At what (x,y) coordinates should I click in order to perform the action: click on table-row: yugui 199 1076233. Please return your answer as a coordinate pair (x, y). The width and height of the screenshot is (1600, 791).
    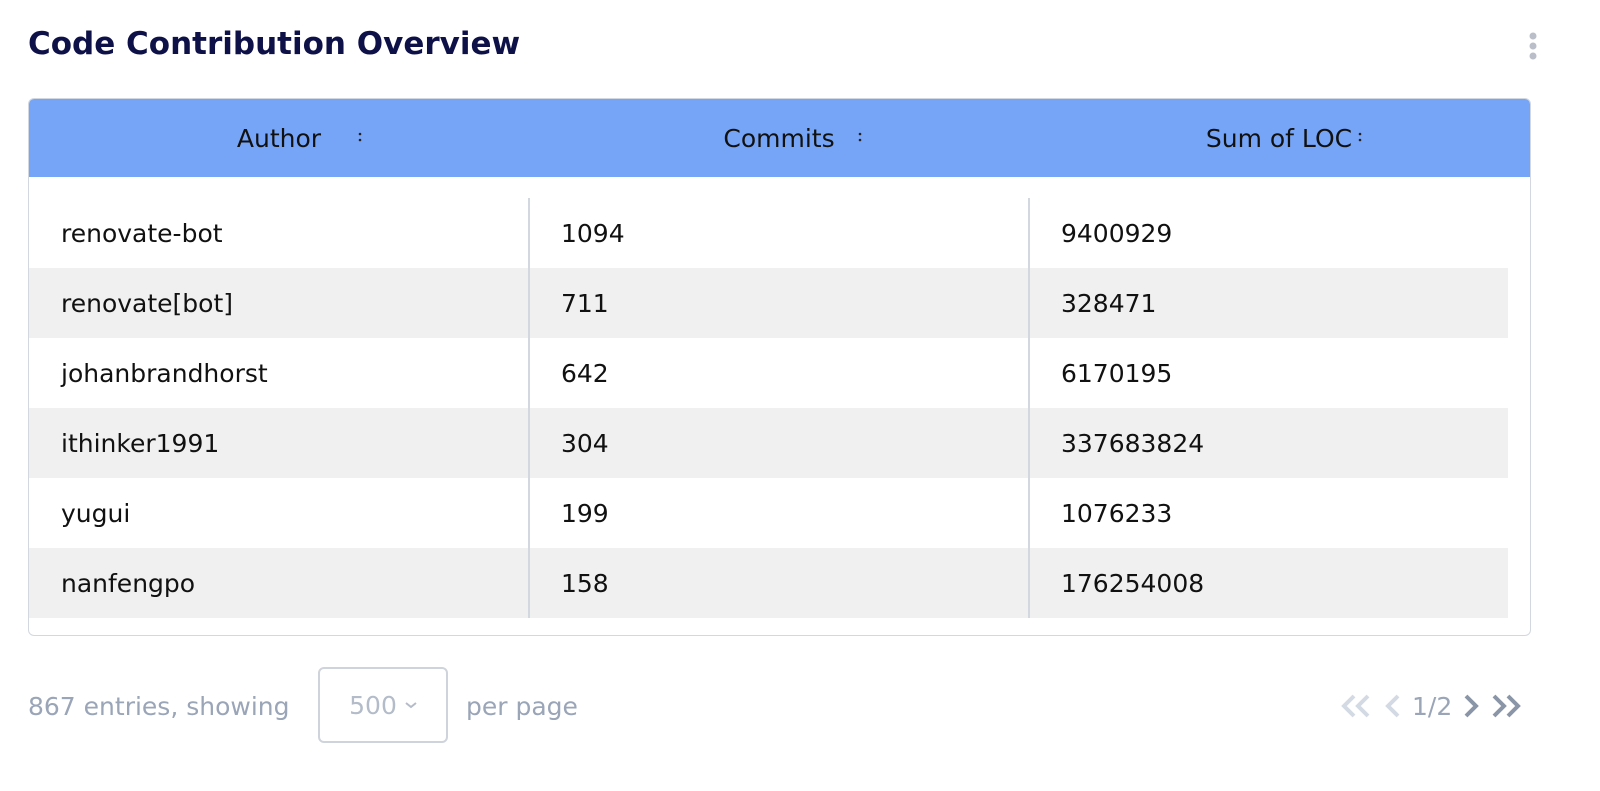
    Looking at the image, I should click on (768, 513).